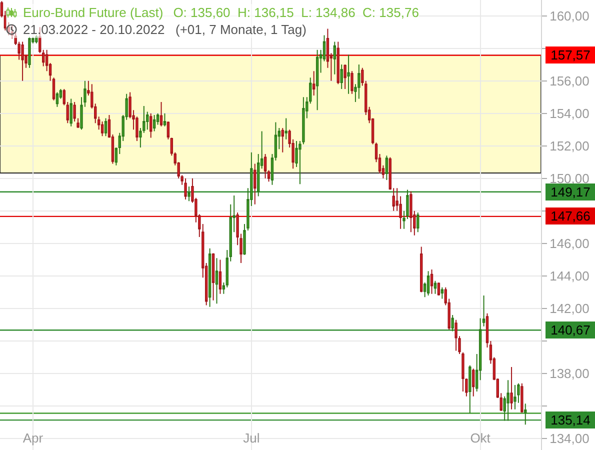  What do you see at coordinates (570, 330) in the screenshot?
I see `ref-line-label: 140,67` at bounding box center [570, 330].